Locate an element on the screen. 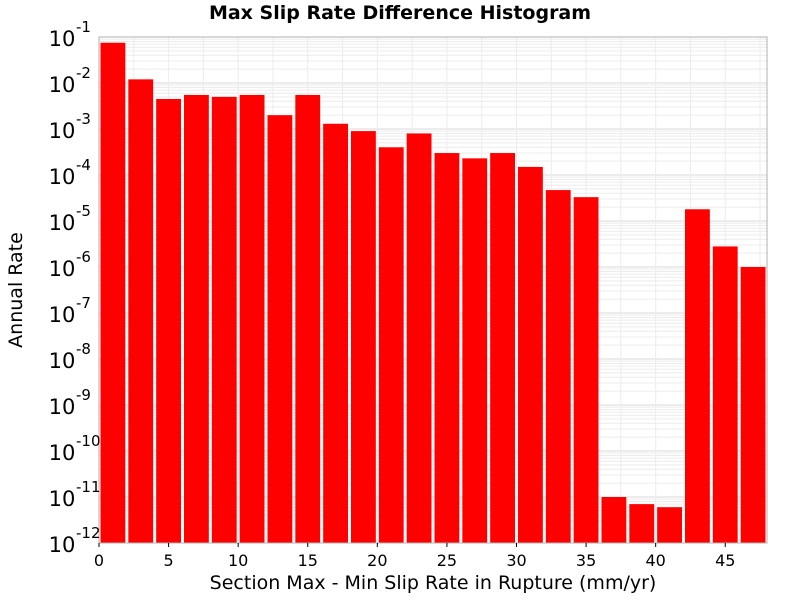 The width and height of the screenshot is (800, 600). y-tick-exponent: -2 is located at coordinates (83, 73).